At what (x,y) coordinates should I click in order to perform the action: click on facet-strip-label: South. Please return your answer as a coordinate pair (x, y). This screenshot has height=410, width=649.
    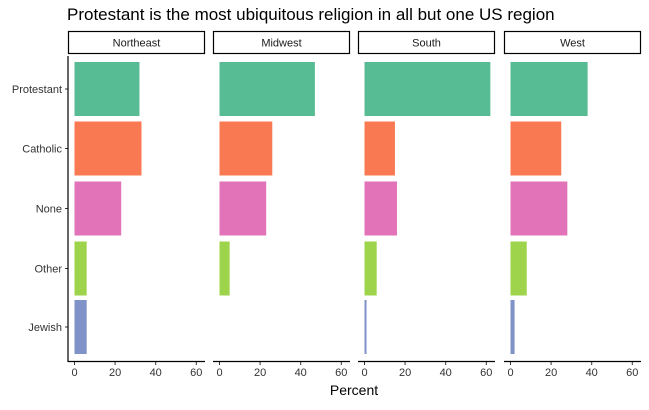
    Looking at the image, I should click on (426, 44).